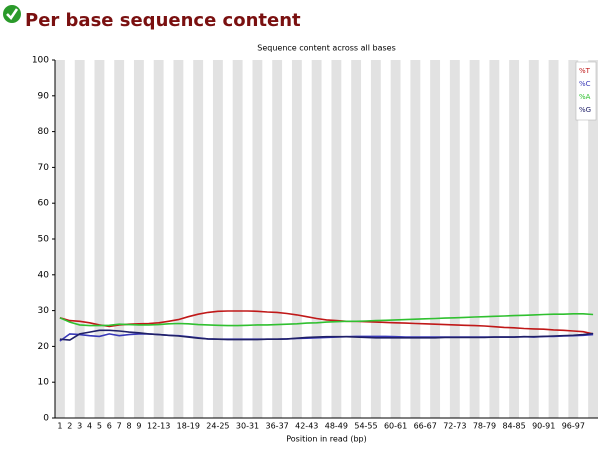  I want to click on legend-label: %T, so click(585, 71).